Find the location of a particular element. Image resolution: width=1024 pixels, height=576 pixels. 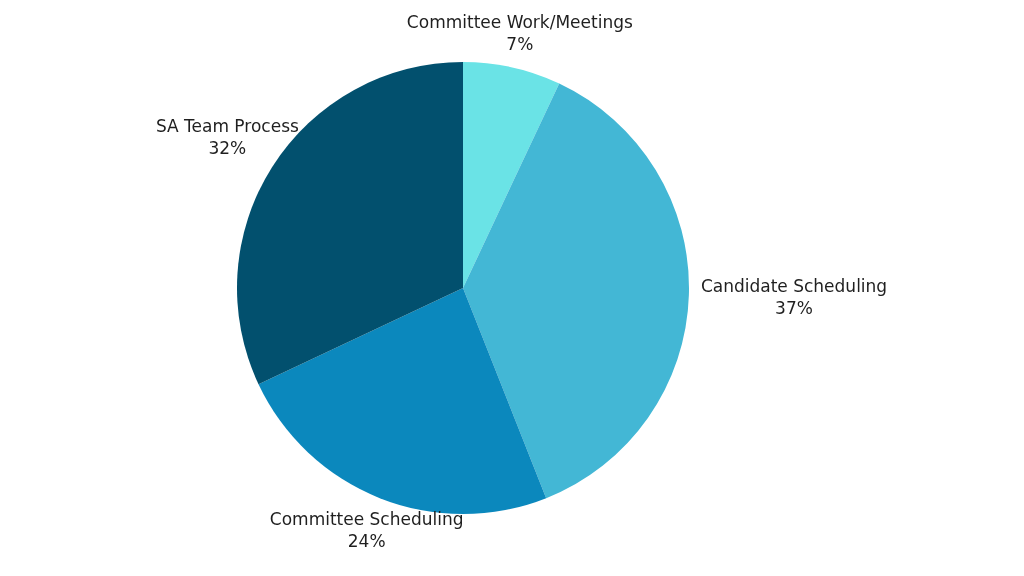

slice-label: Committee Work/Meetings is located at coordinates (519, 21).